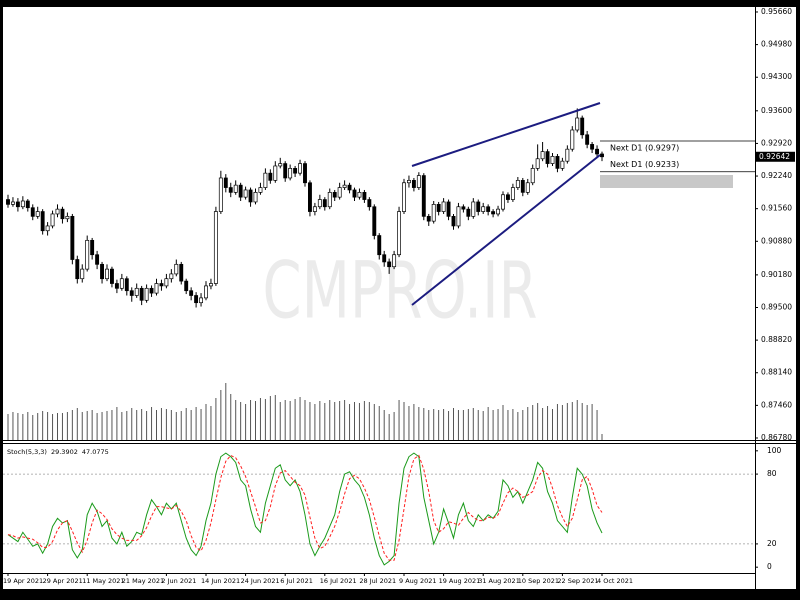 This screenshot has height=600, width=800. I want to click on y-tick-label: 0.86780, so click(776, 437).